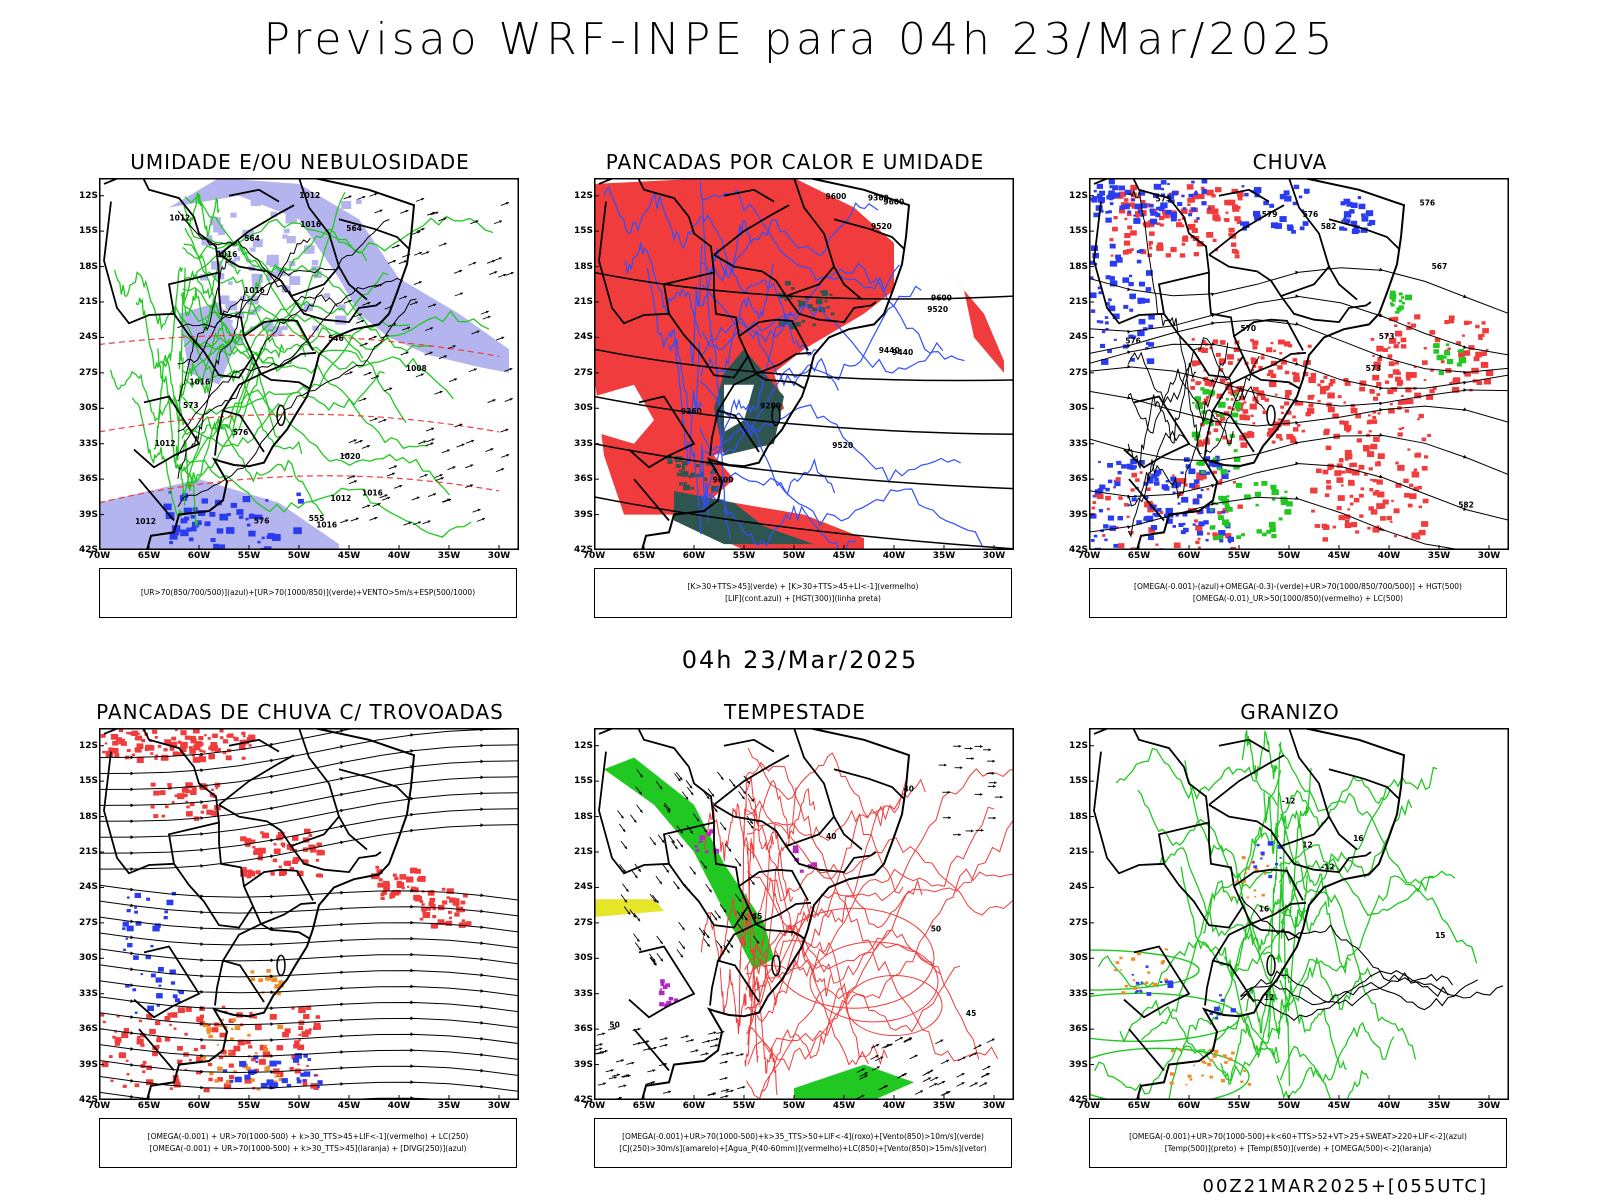 The height and width of the screenshot is (1200, 1600). Describe the element at coordinates (944, 556) in the screenshot. I see `lon-tick-label: 35W` at that location.